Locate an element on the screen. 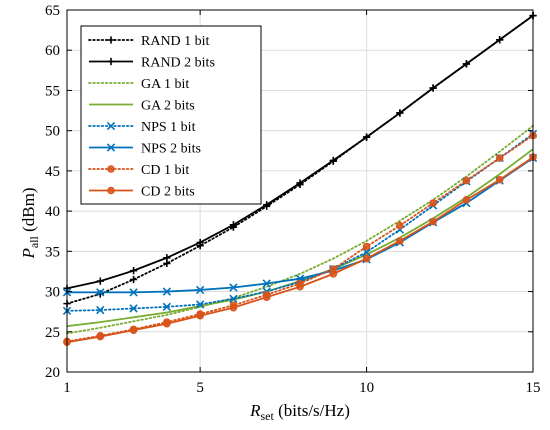 This screenshot has height=430, width=550. y-tick-label: 55 is located at coordinates (52, 91).